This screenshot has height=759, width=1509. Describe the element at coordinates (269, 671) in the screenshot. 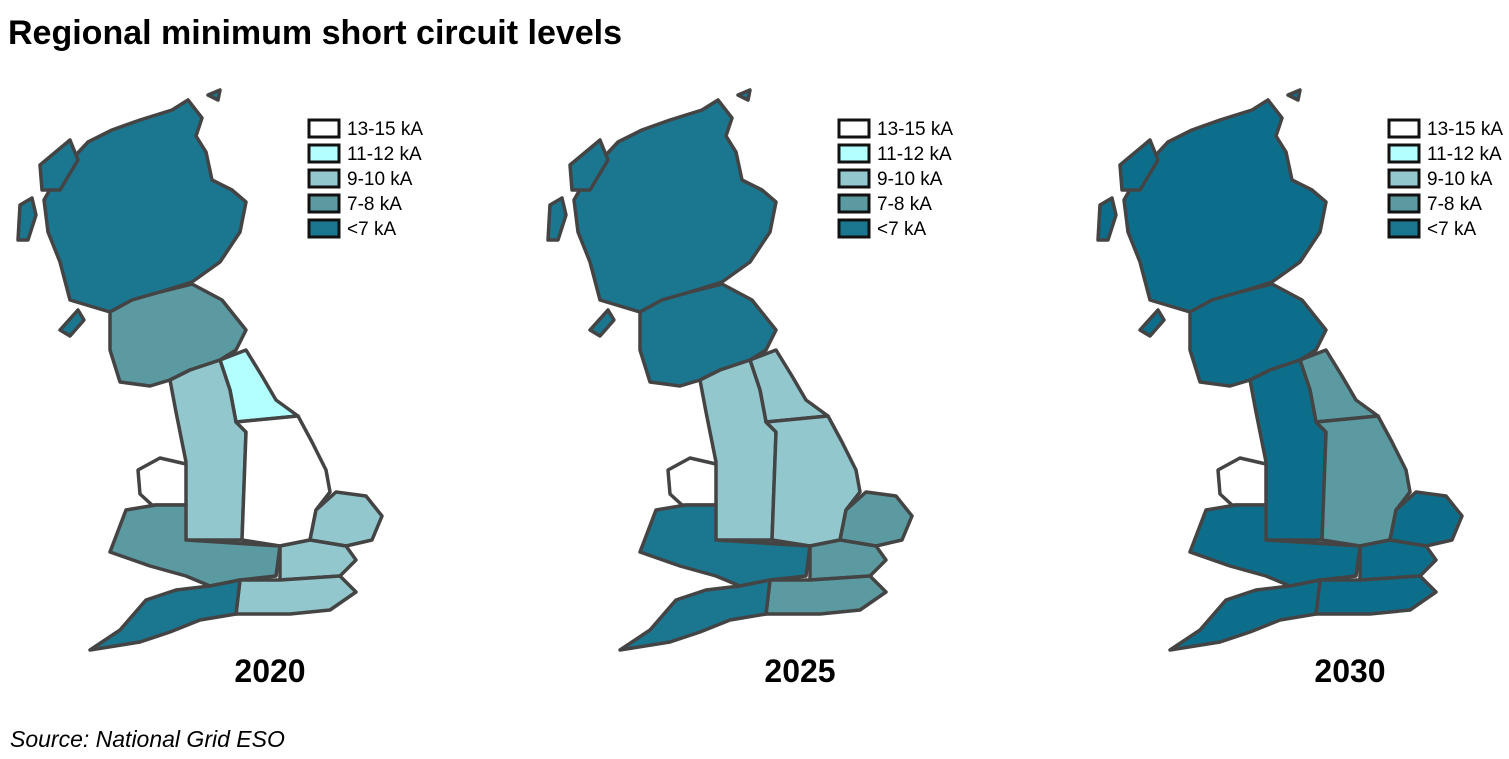

I see `map-year: 2020` at that location.